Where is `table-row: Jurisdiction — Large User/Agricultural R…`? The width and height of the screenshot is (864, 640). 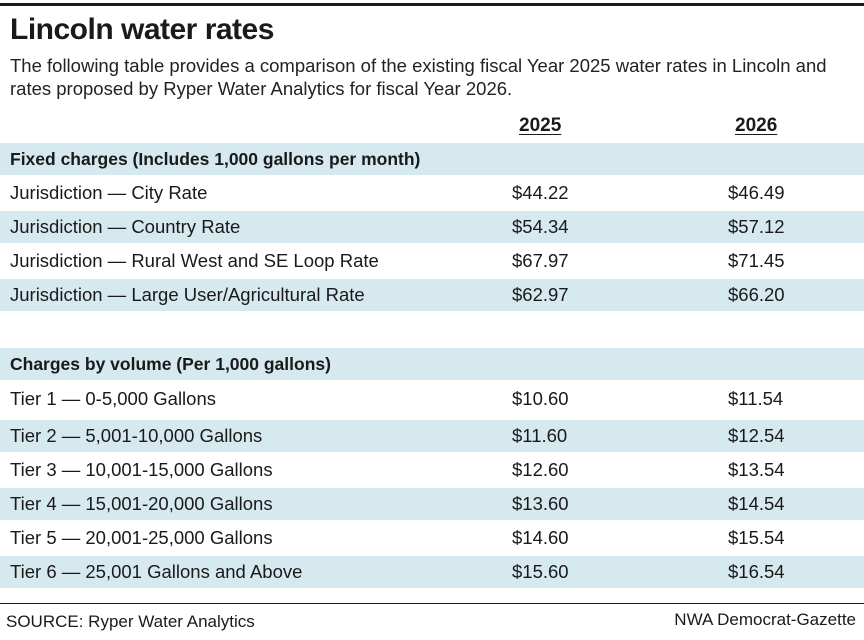
table-row: Jurisdiction — Large User/Agricultural R… is located at coordinates (432, 295).